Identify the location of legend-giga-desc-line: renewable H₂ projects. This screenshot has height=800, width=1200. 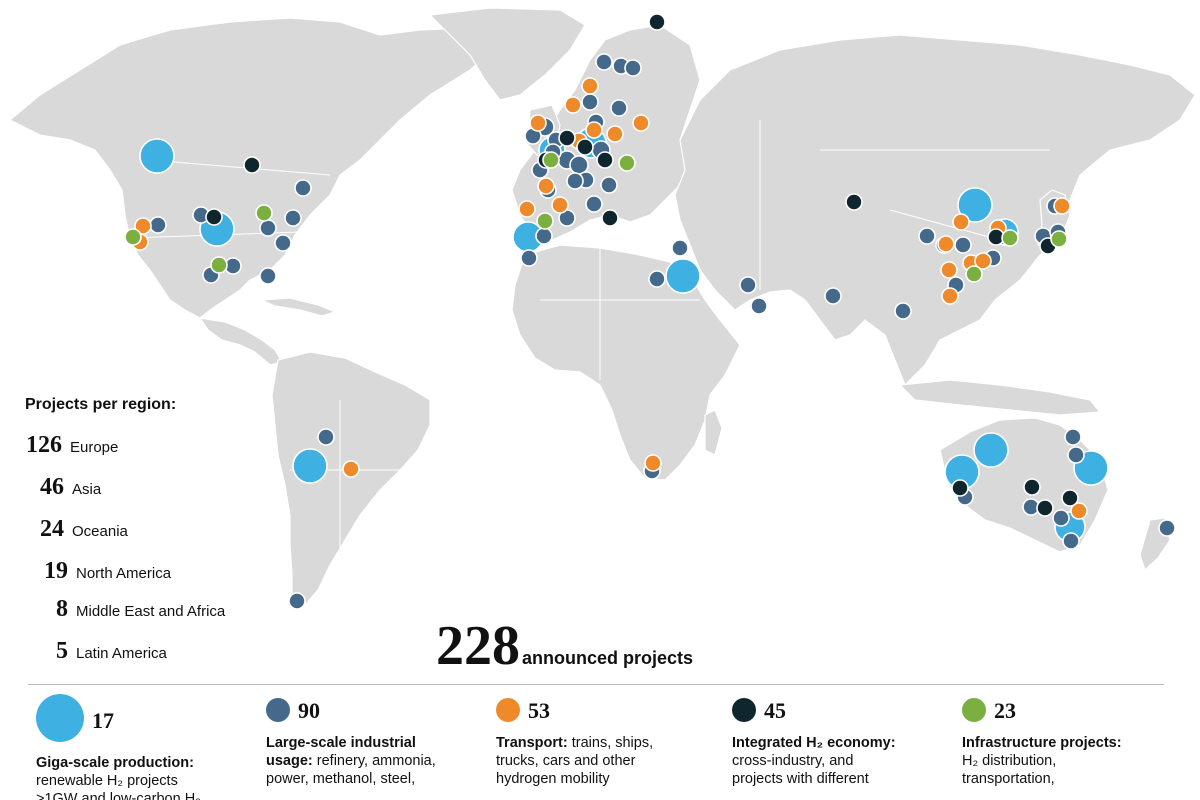
(107, 781).